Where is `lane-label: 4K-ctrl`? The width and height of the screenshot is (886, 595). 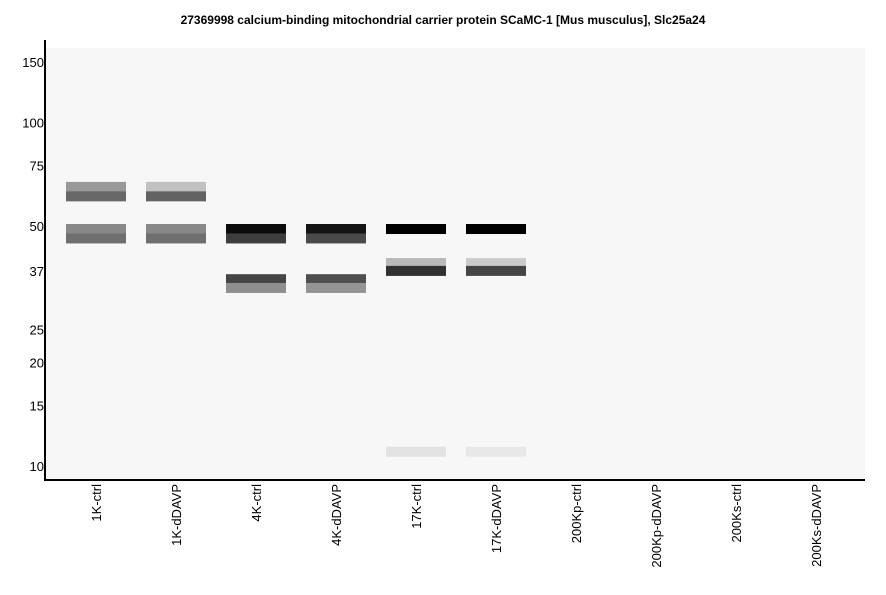 lane-label: 4K-ctrl is located at coordinates (256, 503).